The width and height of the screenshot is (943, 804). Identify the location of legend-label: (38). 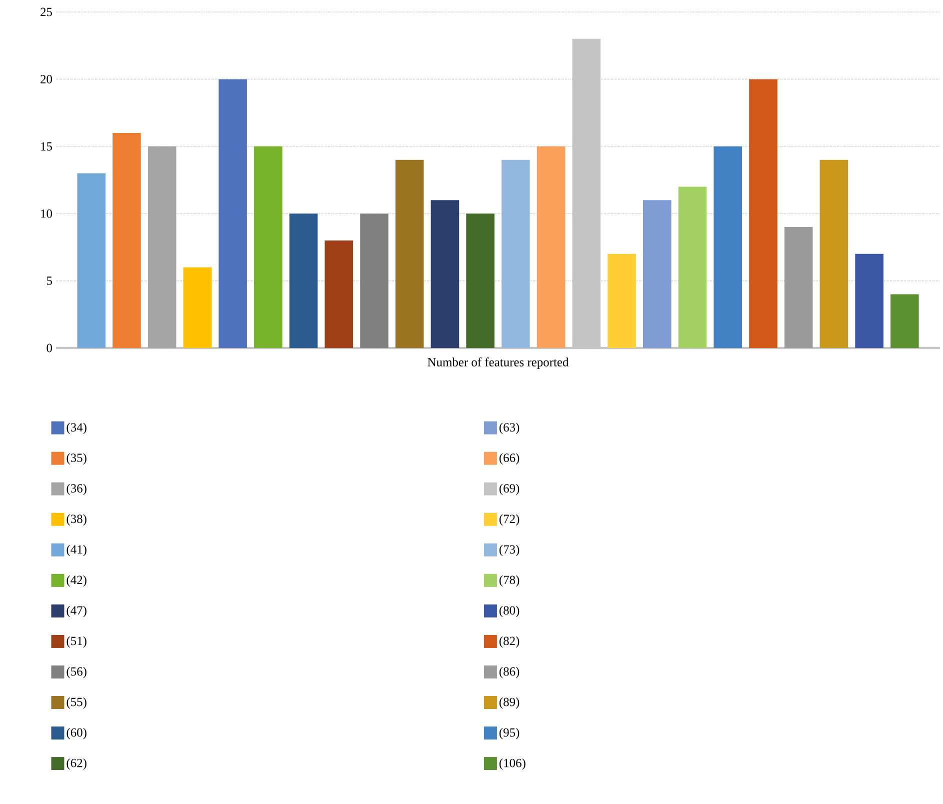
(76, 520).